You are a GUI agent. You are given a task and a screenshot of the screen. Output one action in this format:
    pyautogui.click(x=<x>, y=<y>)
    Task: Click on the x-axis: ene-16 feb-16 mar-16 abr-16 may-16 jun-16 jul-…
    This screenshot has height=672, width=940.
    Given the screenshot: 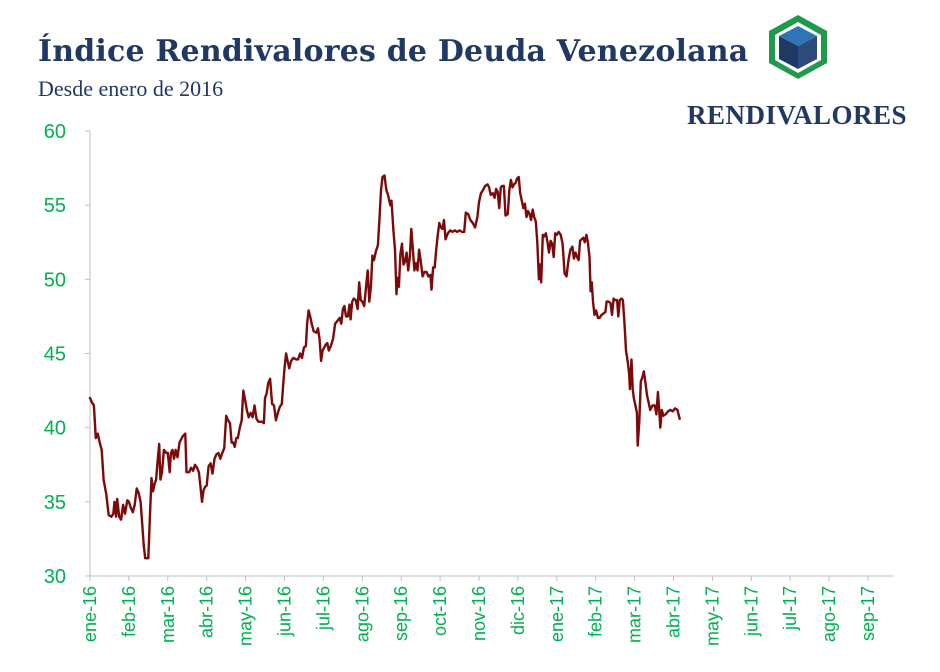 What is the action you would take?
    pyautogui.click(x=486, y=610)
    